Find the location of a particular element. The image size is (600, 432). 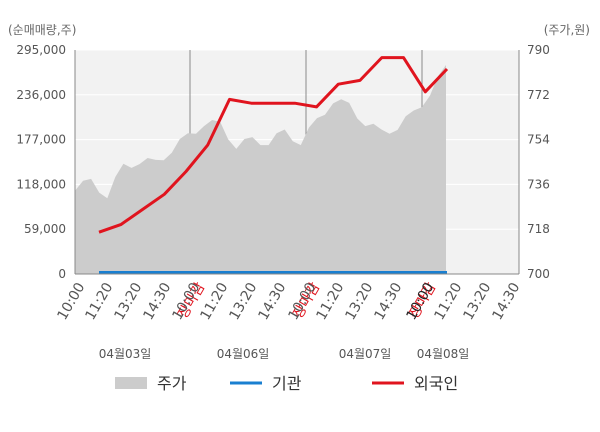

right-tick-label: 700 is located at coordinates (538, 274).